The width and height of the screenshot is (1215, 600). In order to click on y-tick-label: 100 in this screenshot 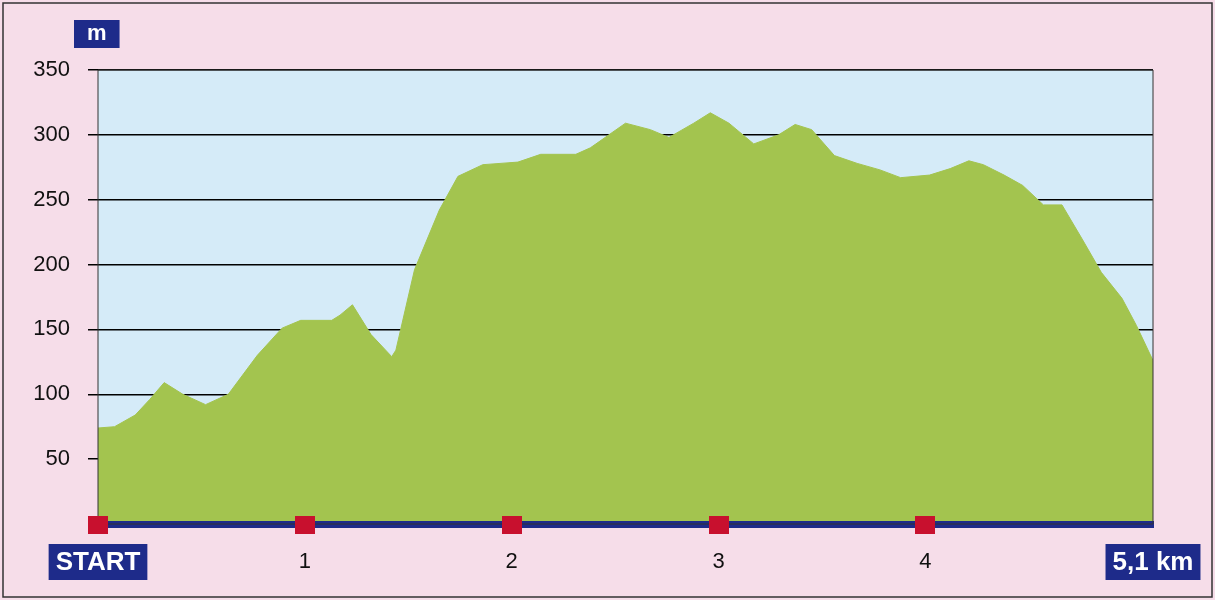, I will do `click(51, 393)`.